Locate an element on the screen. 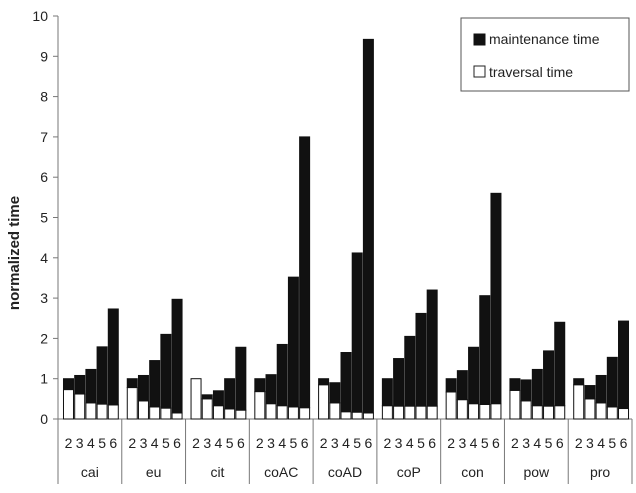 This screenshot has height=493, width=636. y-tick-label: 7 is located at coordinates (44, 137).